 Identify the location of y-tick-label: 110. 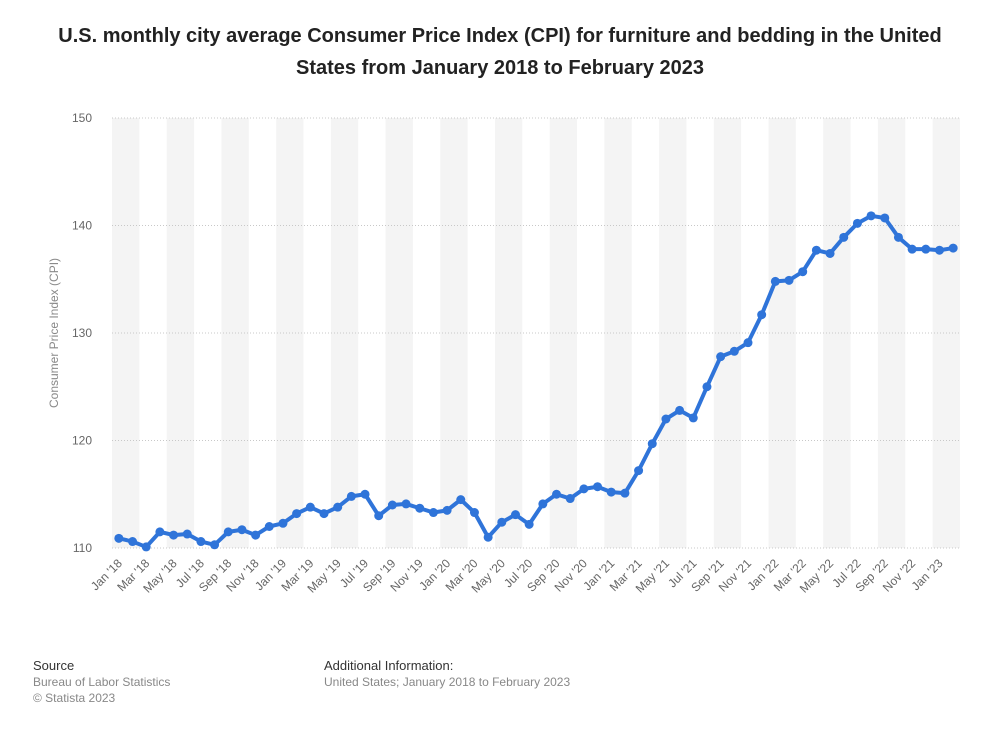
(82, 548).